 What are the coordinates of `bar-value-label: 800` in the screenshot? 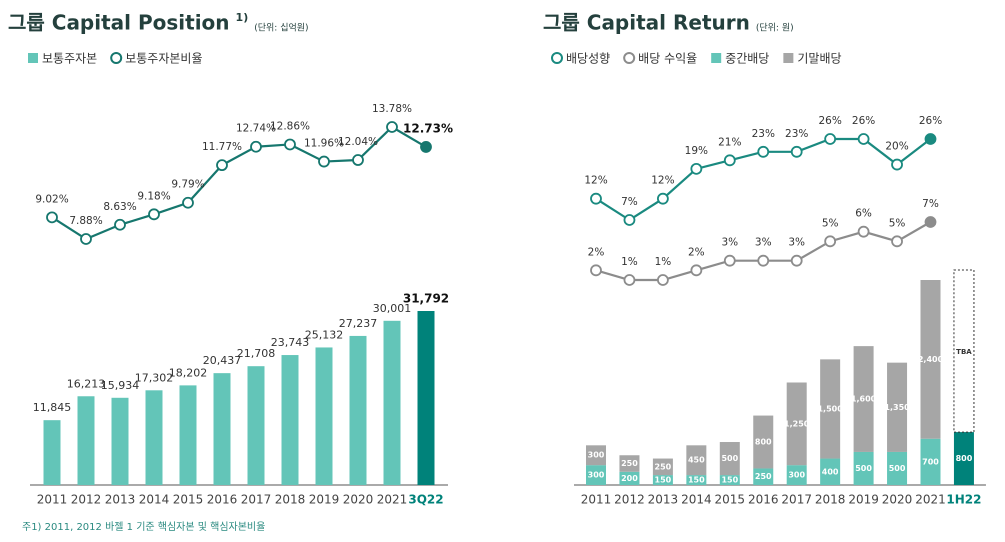 It's located at (763, 442).